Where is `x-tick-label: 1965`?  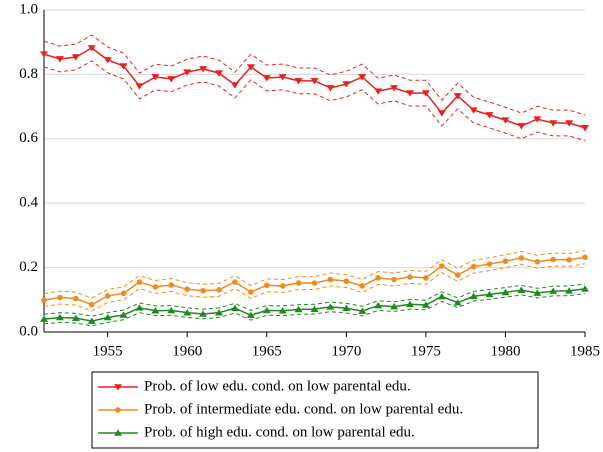
x-tick-label: 1965 is located at coordinates (267, 351).